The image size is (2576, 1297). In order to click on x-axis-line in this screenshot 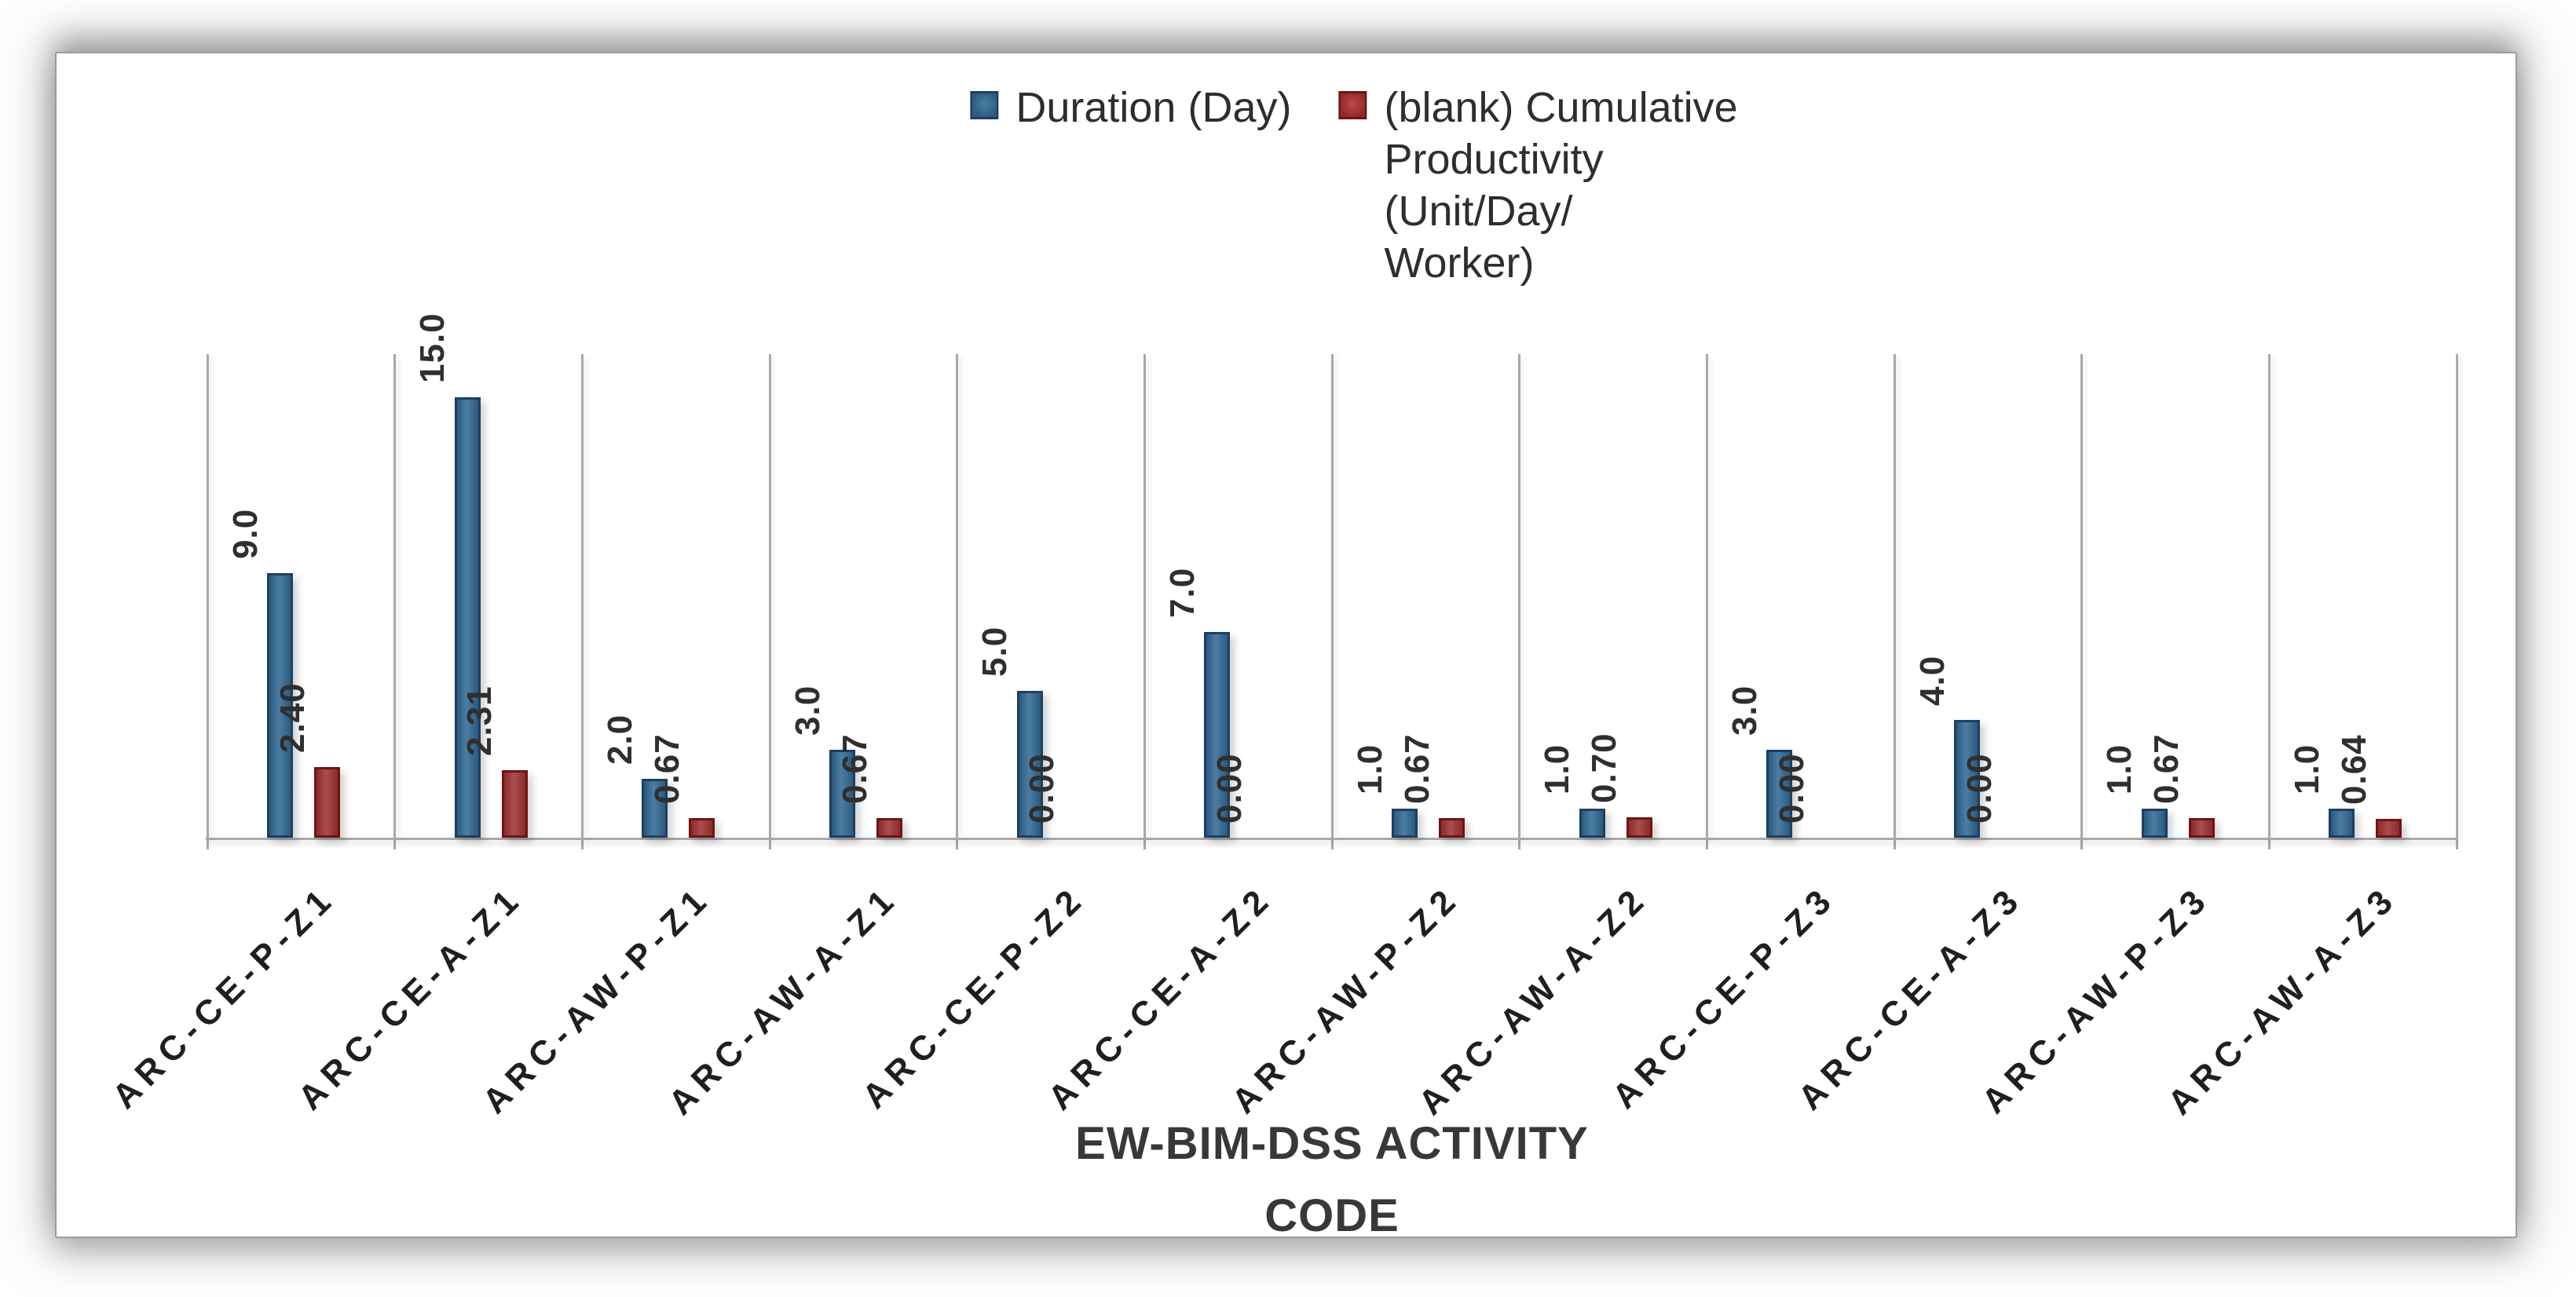, I will do `click(1332, 839)`.